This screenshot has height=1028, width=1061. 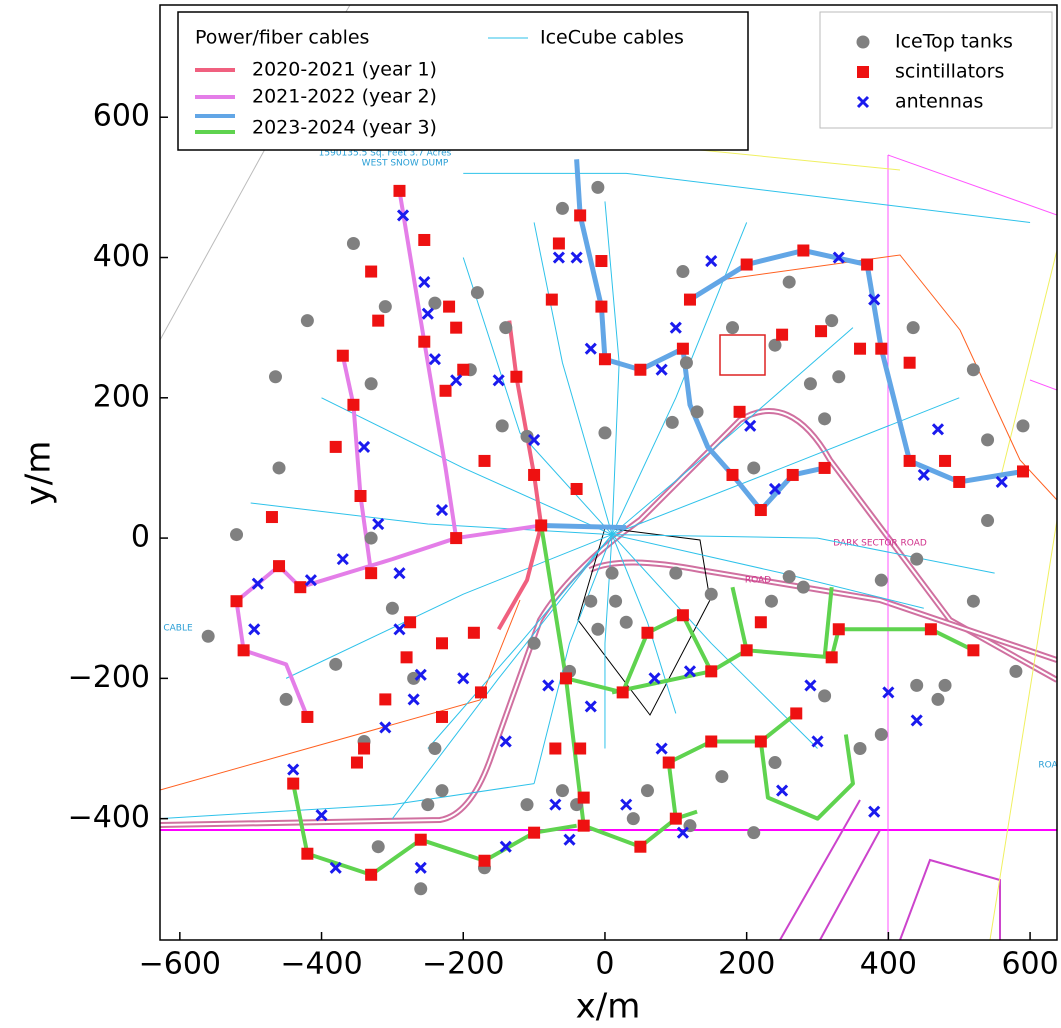 What do you see at coordinates (282, 38) in the screenshot?
I see `legend-title: Power/fiber cables` at bounding box center [282, 38].